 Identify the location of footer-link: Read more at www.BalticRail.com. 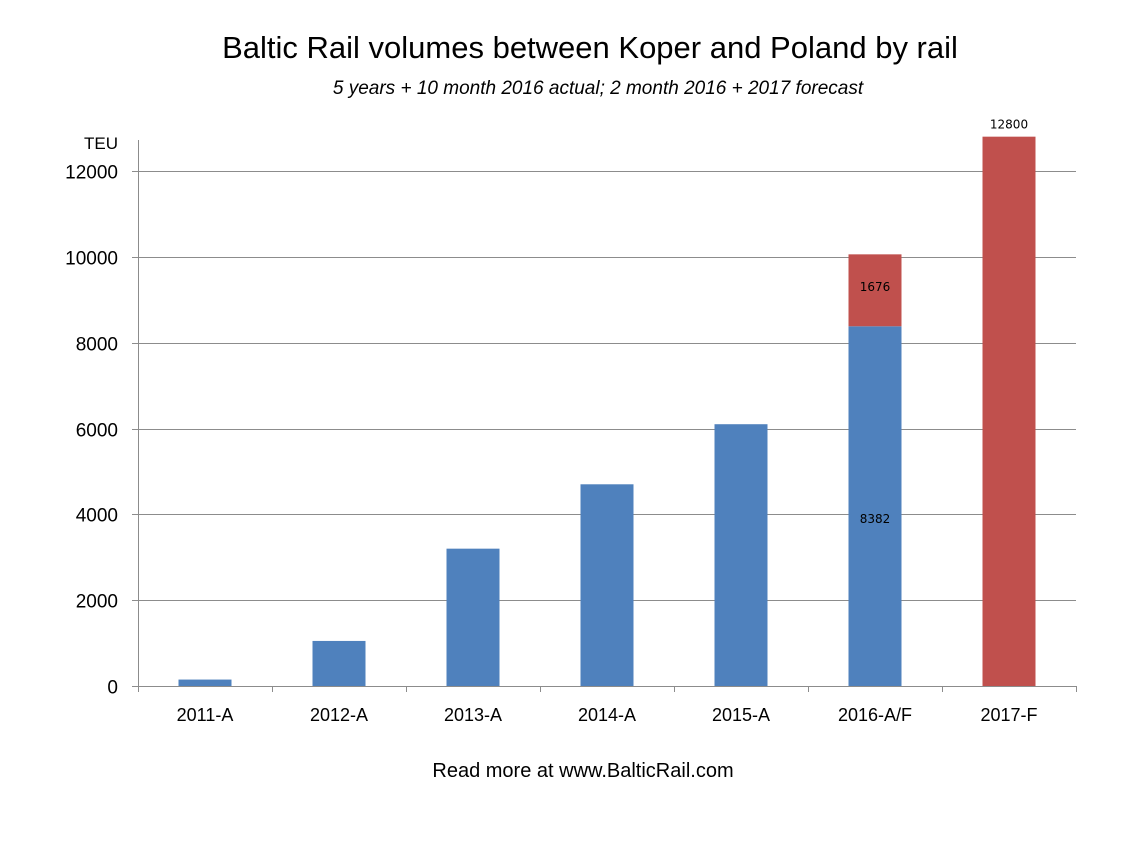
(583, 771).